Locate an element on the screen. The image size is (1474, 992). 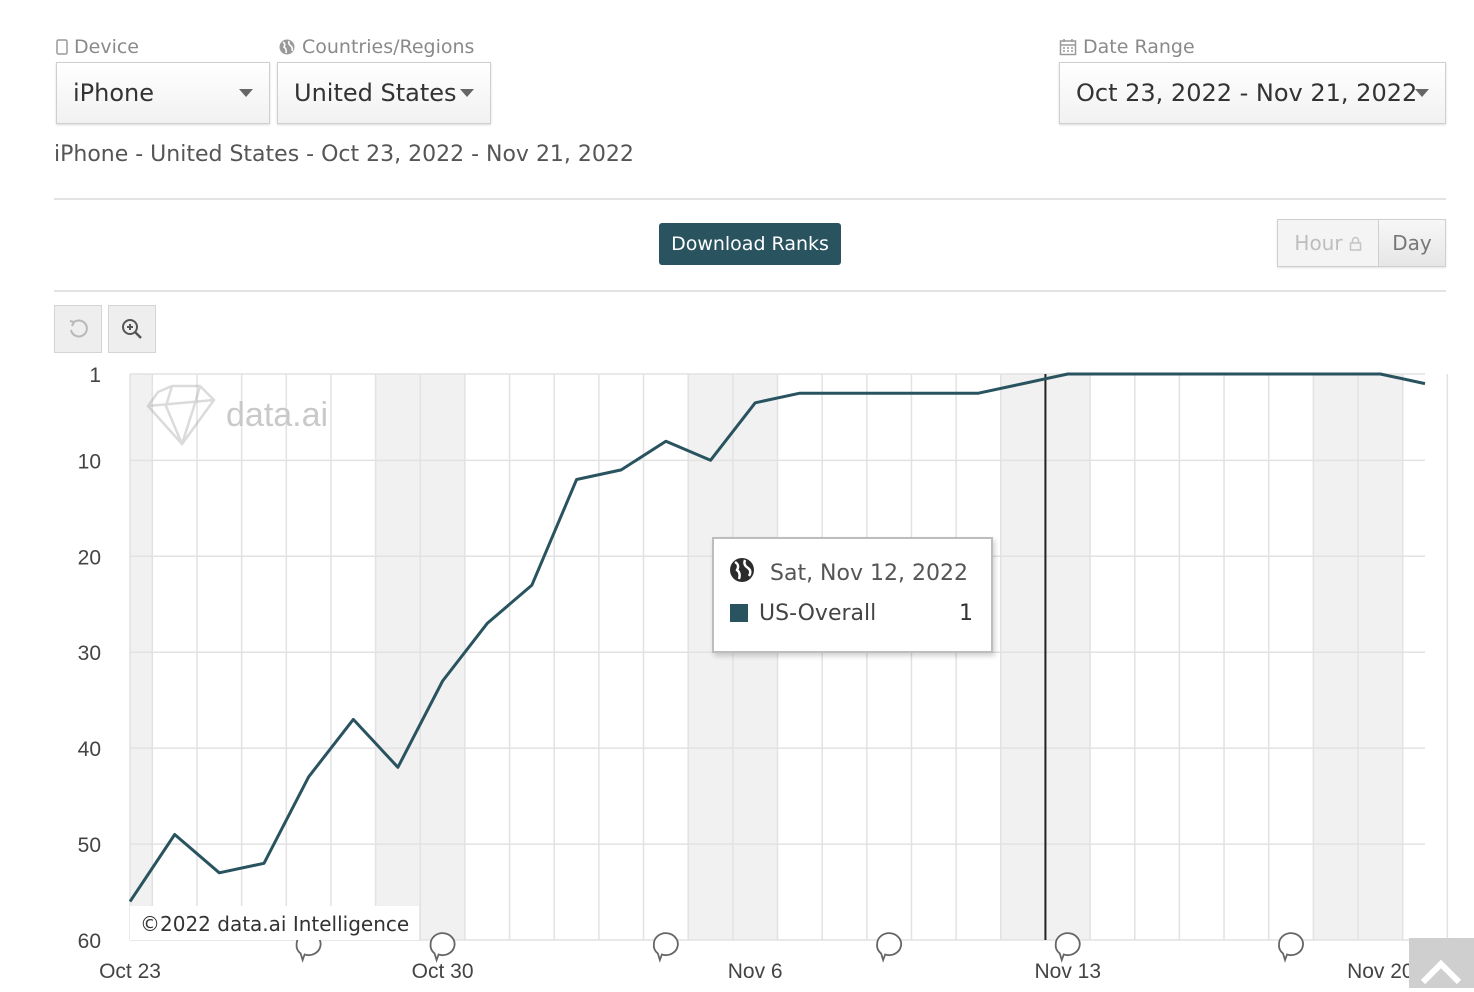
granularity-toggle: Hour Day is located at coordinates (1361, 243).